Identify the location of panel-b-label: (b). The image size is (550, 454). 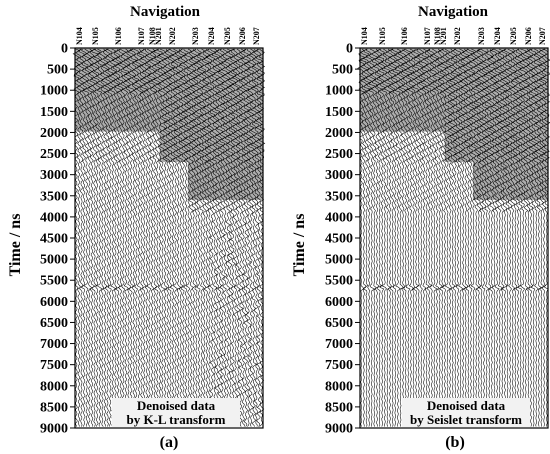
(455, 442).